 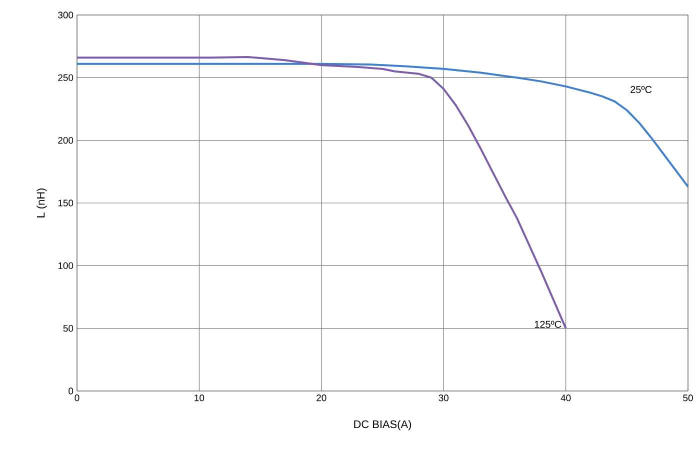 What do you see at coordinates (641, 90) in the screenshot?
I see `series-label: 25ºC` at bounding box center [641, 90].